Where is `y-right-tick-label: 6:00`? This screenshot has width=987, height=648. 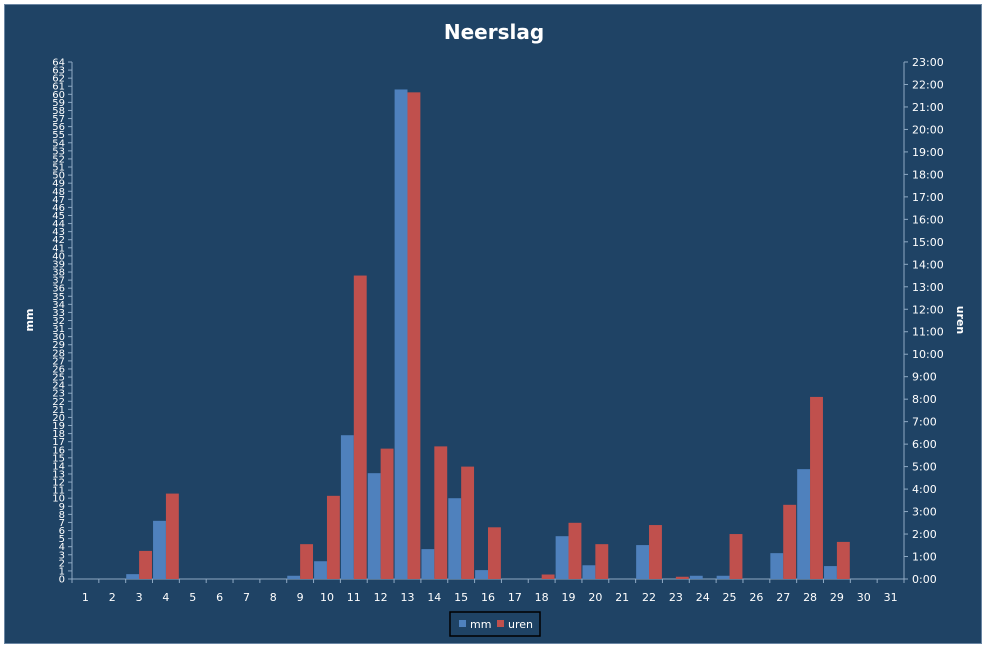
y-right-tick-label: 6:00 is located at coordinates (924, 444).